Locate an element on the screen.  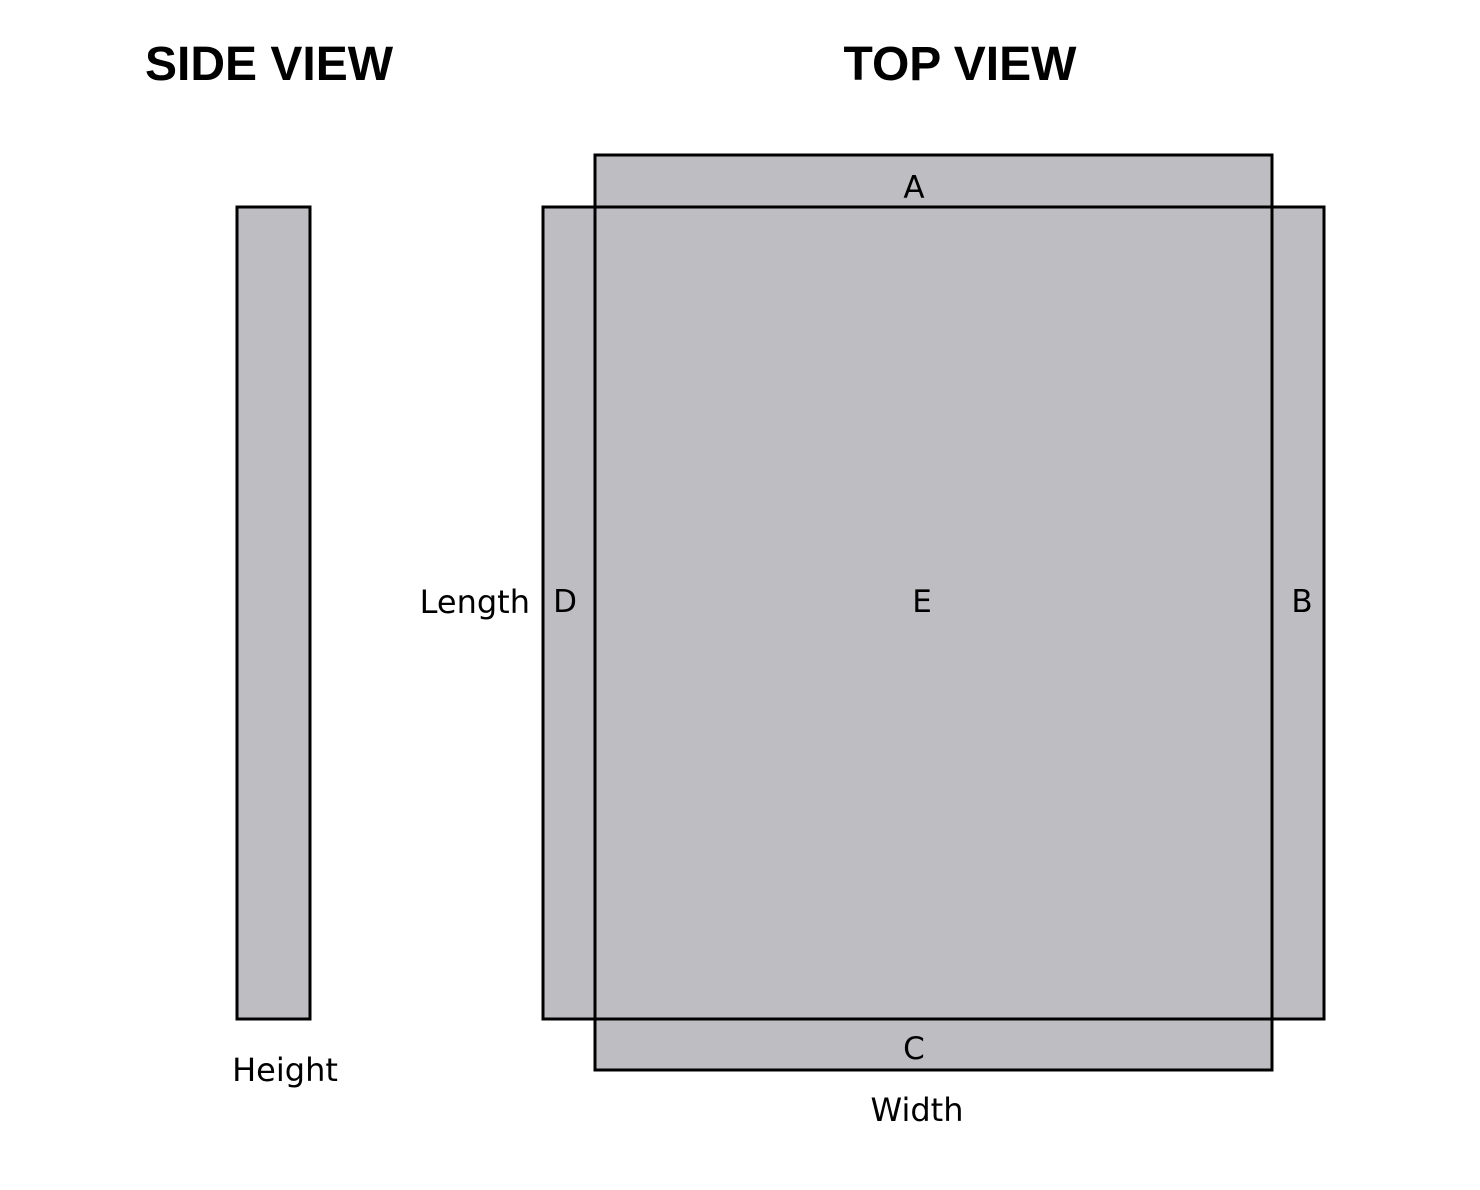
panel-d is located at coordinates (569, 613).